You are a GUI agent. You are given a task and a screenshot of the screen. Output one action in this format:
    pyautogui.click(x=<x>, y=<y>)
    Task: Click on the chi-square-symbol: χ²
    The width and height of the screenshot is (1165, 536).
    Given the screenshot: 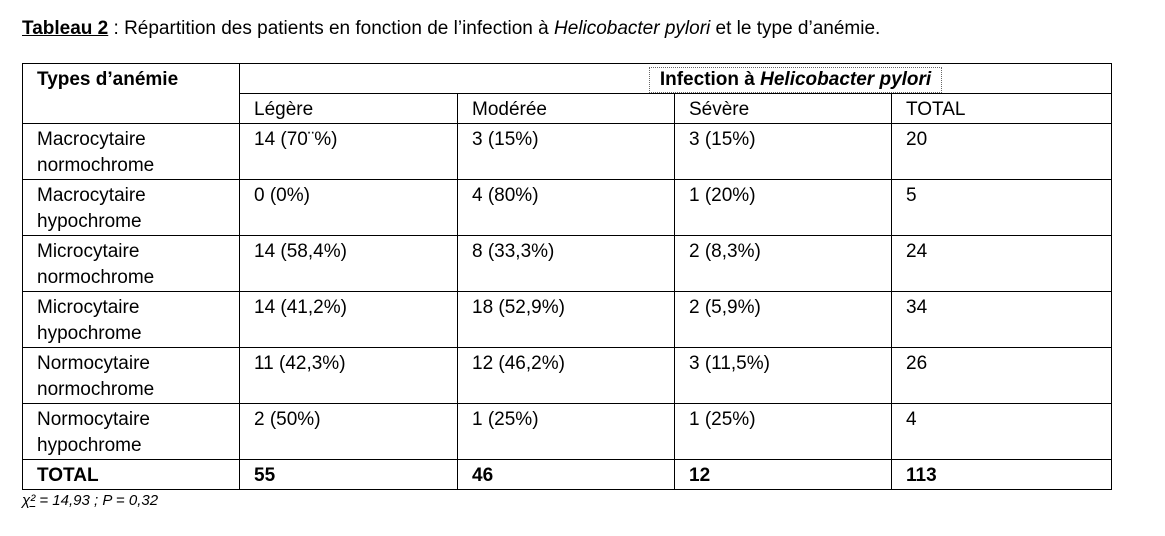 What is the action you would take?
    pyautogui.click(x=29, y=500)
    